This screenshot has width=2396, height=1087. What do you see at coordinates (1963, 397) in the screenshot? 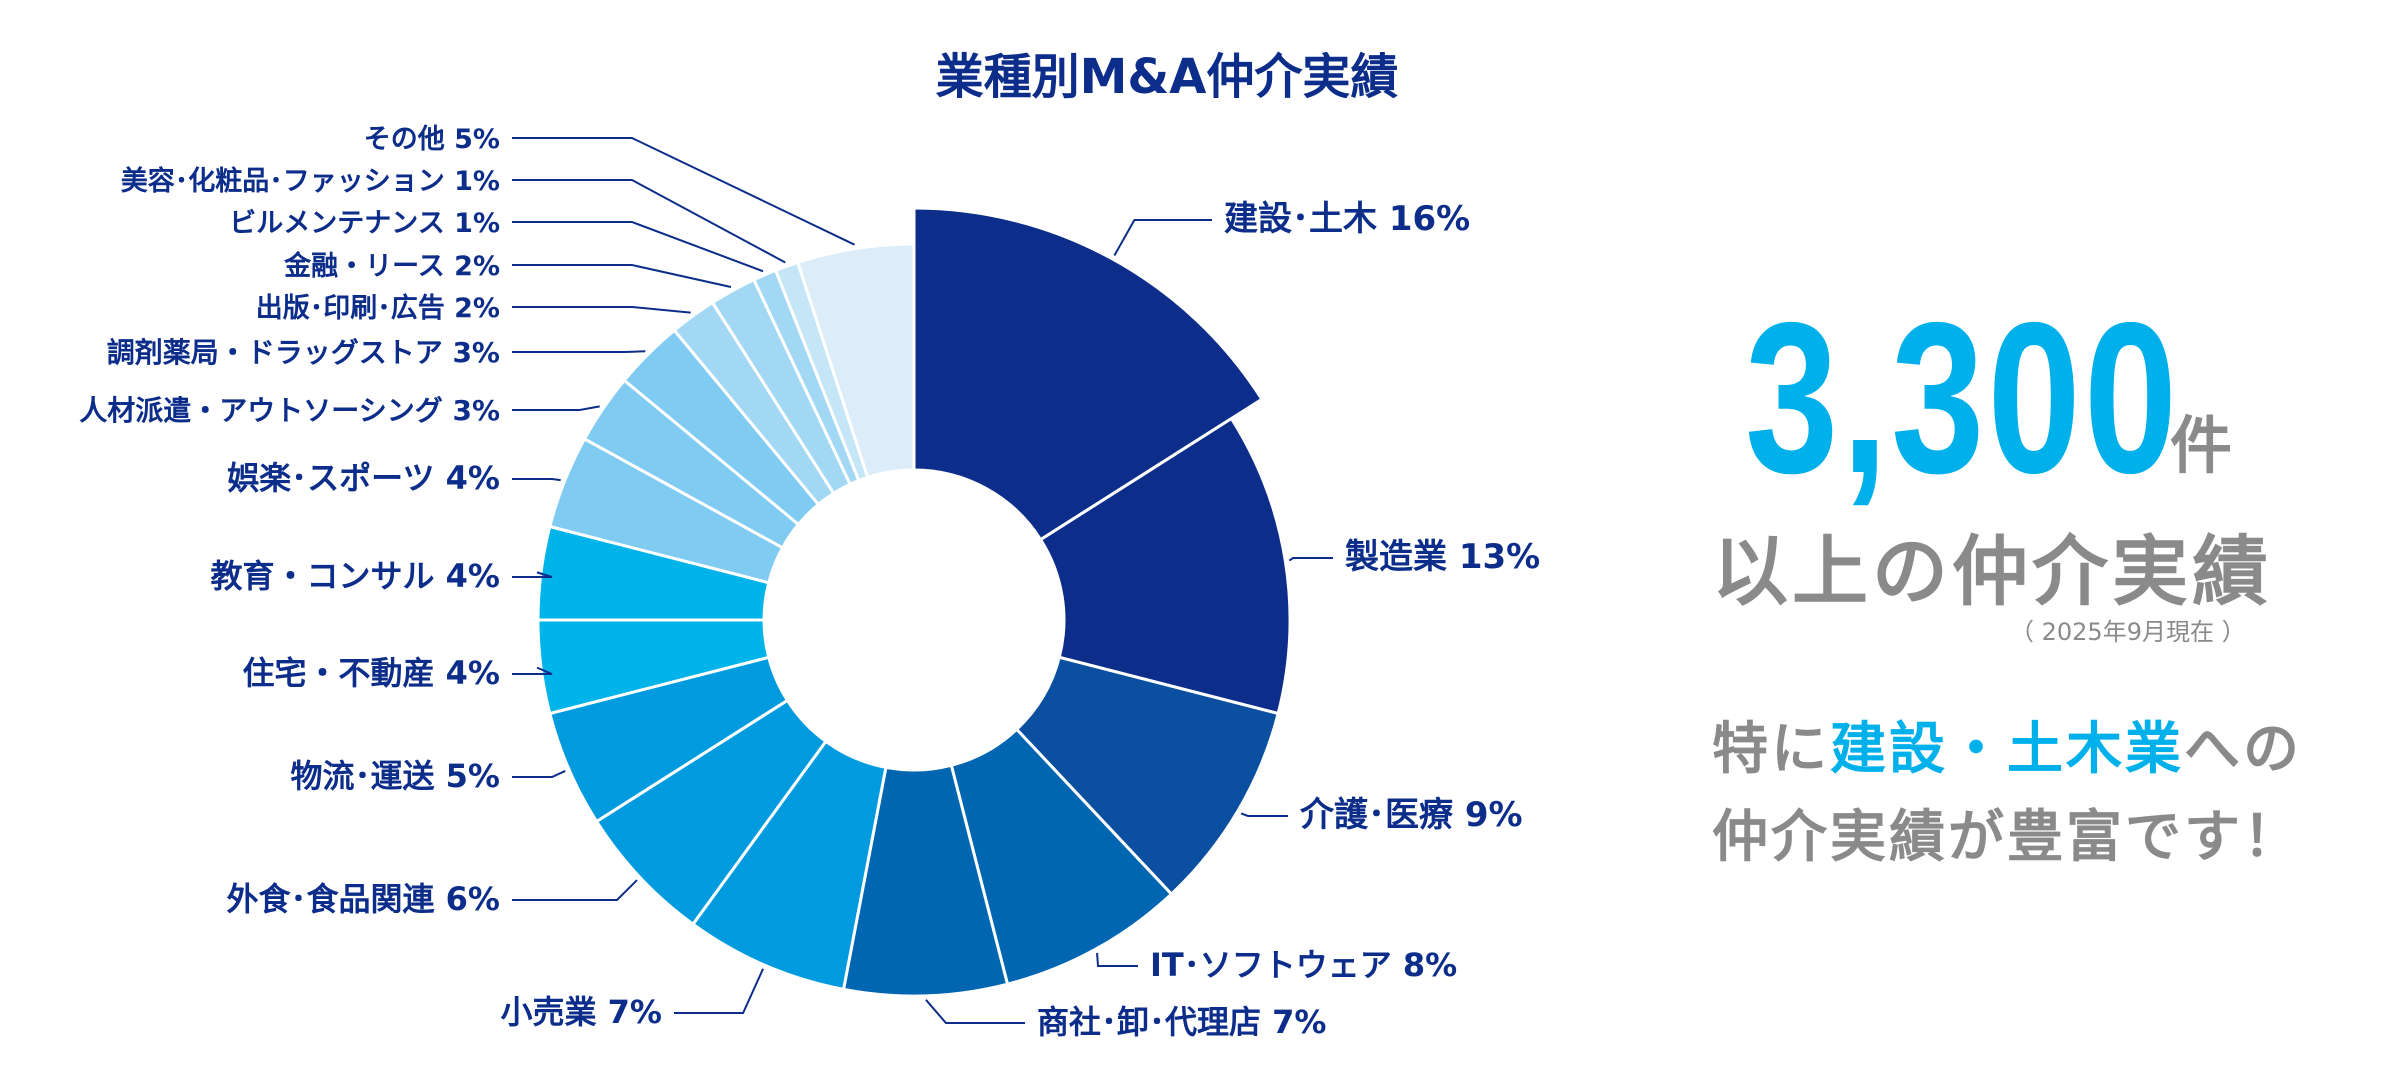
I see `deal-count: 3,300` at bounding box center [1963, 397].